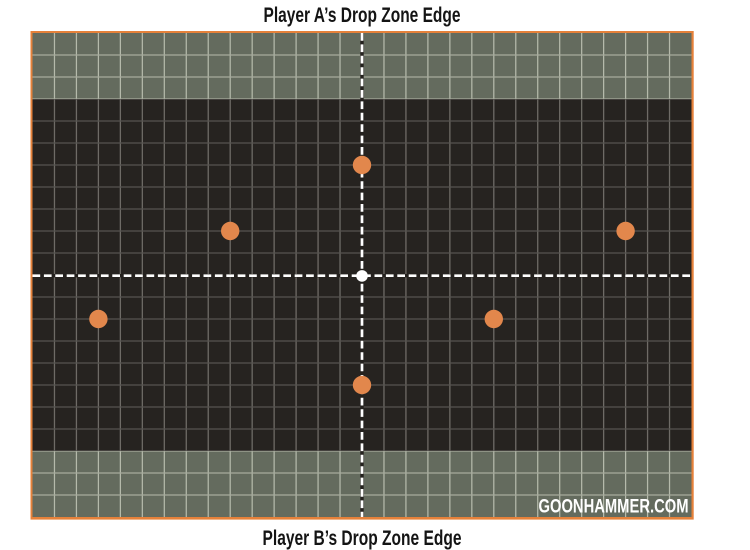 The height and width of the screenshot is (550, 750). What do you see at coordinates (614, 507) in the screenshot?
I see `svg-text: GOONHAMMER.COM` at bounding box center [614, 507].